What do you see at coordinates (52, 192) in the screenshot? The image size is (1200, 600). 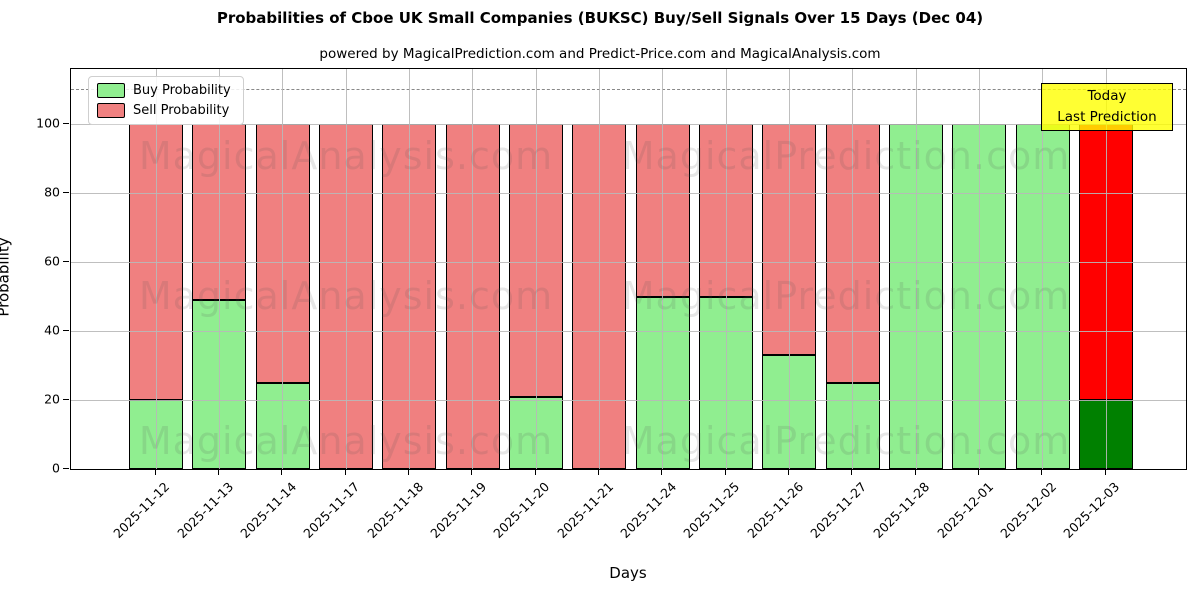 I see `y-tick-label: 80` at bounding box center [52, 192].